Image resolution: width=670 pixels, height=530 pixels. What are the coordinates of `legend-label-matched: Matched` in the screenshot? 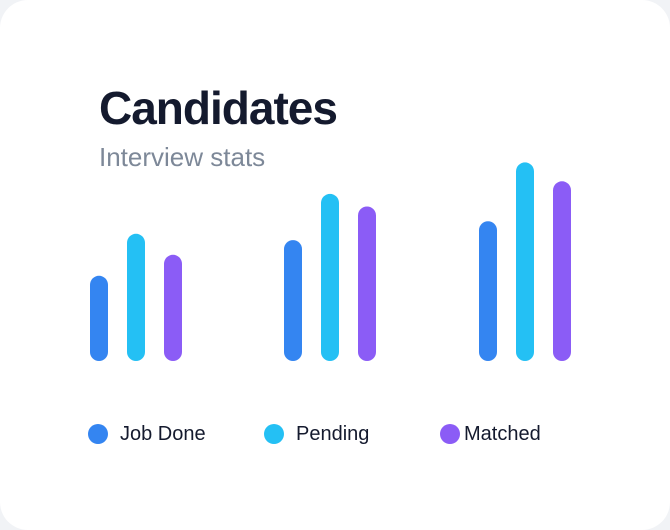 It's located at (502, 434).